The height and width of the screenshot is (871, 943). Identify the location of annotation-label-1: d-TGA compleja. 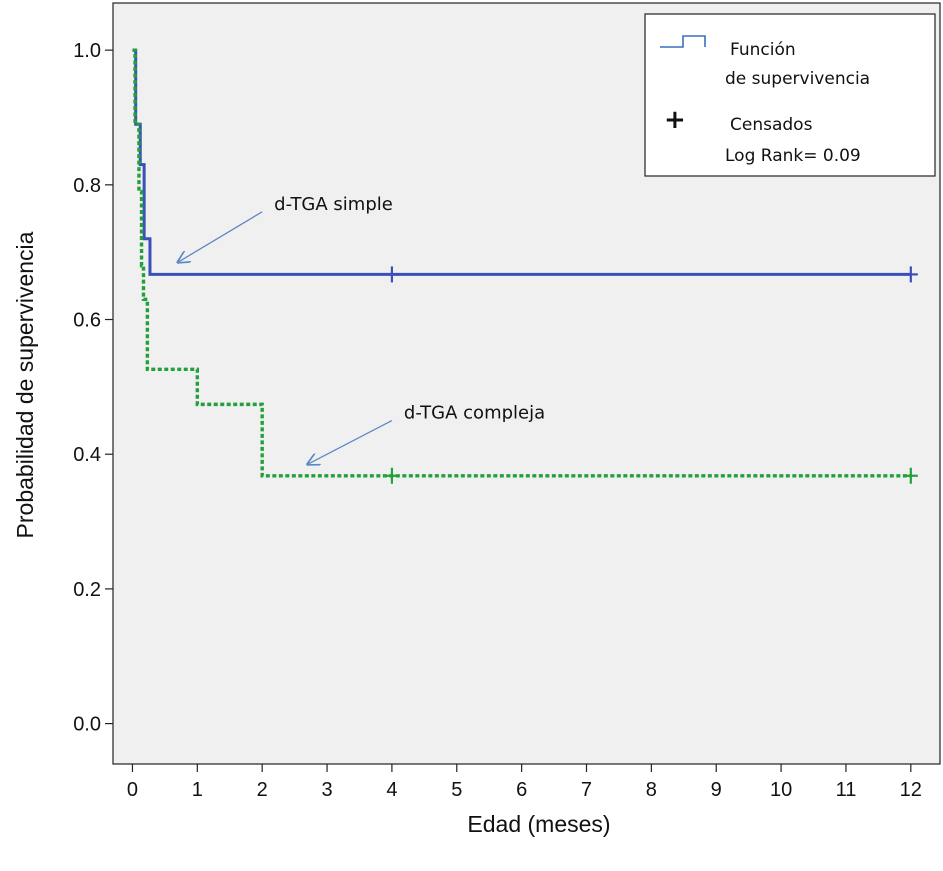
(474, 413).